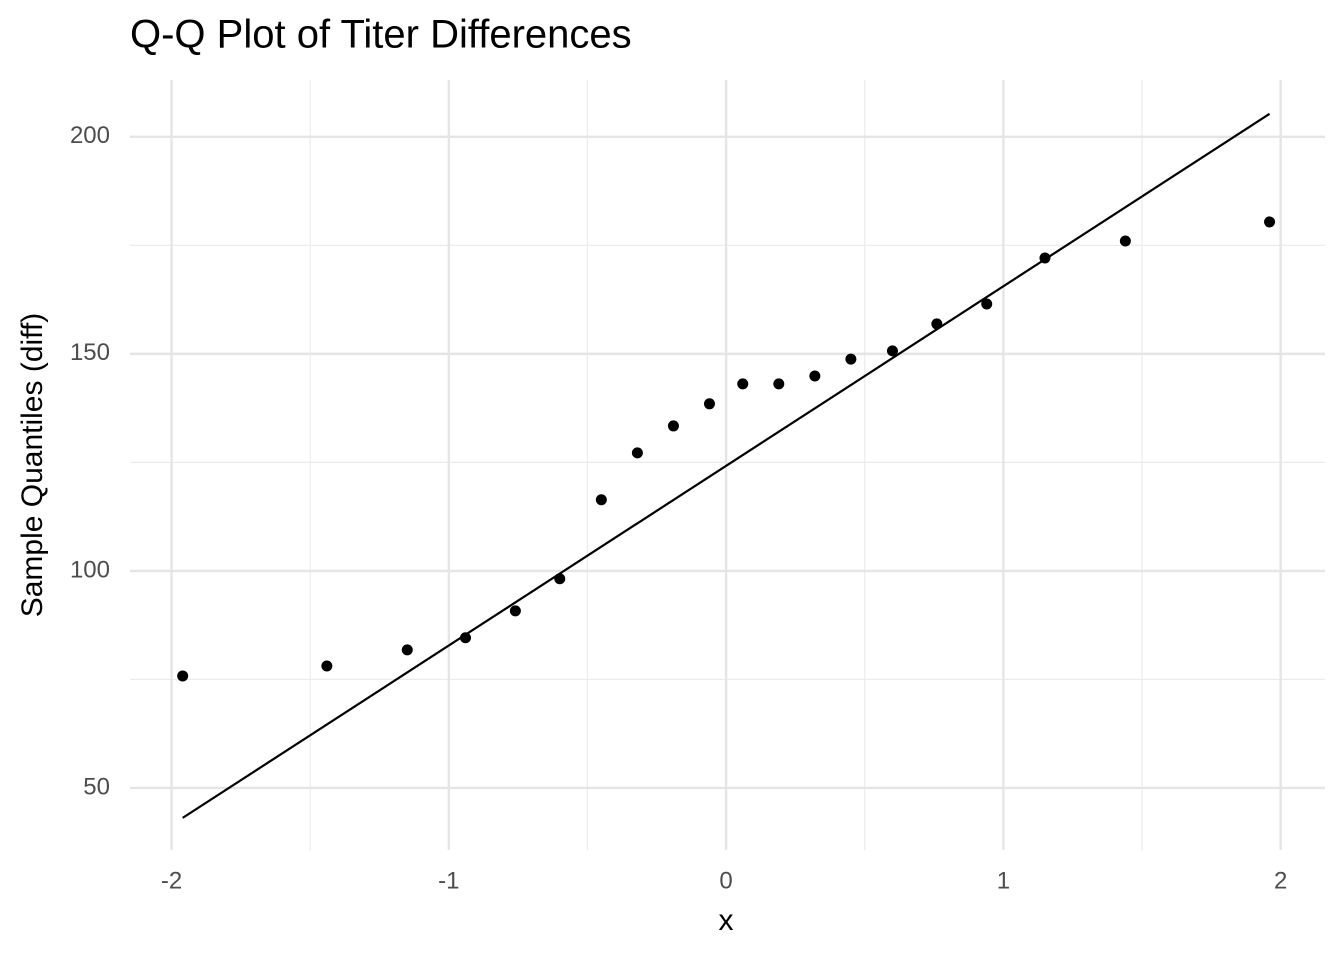  I want to click on y-tick-label: 100, so click(90, 569).